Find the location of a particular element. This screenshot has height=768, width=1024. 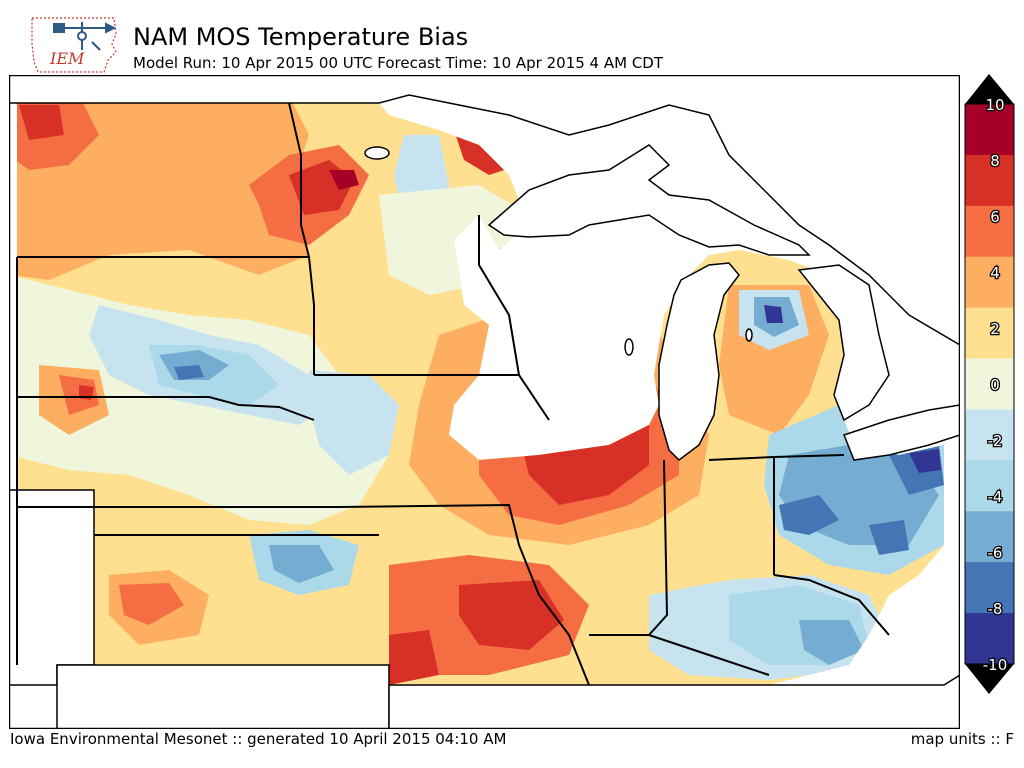

colorbar-tick-label: 6 is located at coordinates (995, 217).